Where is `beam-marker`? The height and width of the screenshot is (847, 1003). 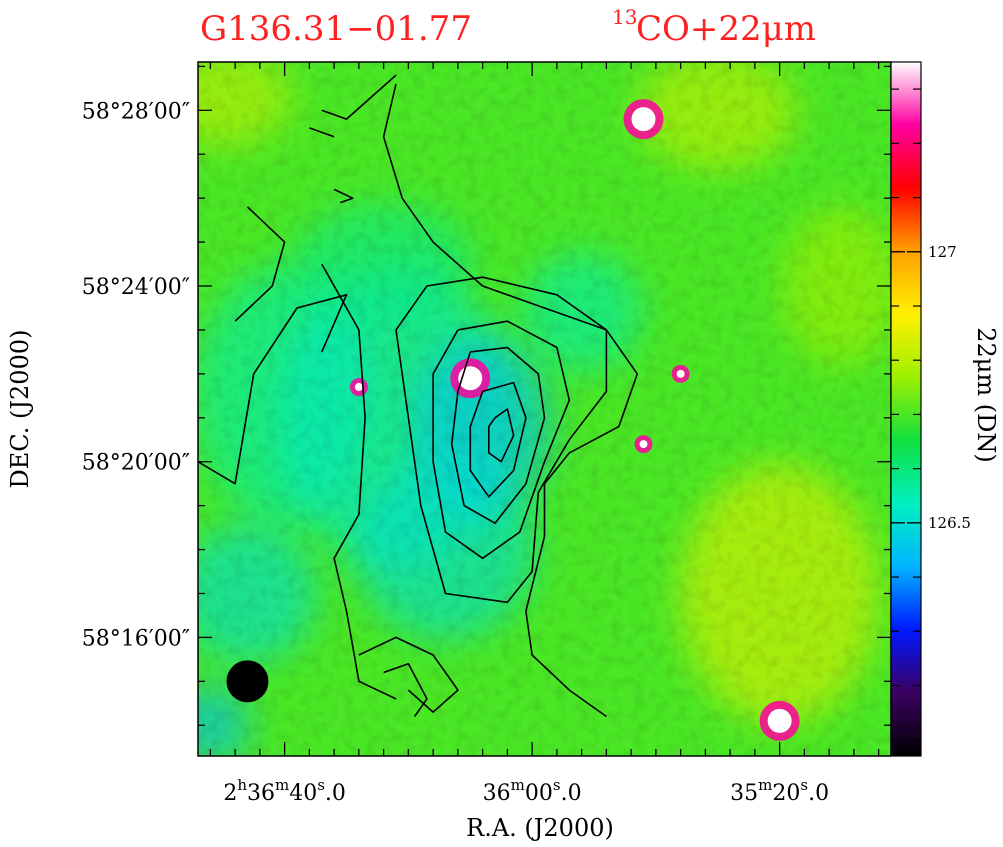
beam-marker is located at coordinates (247, 681).